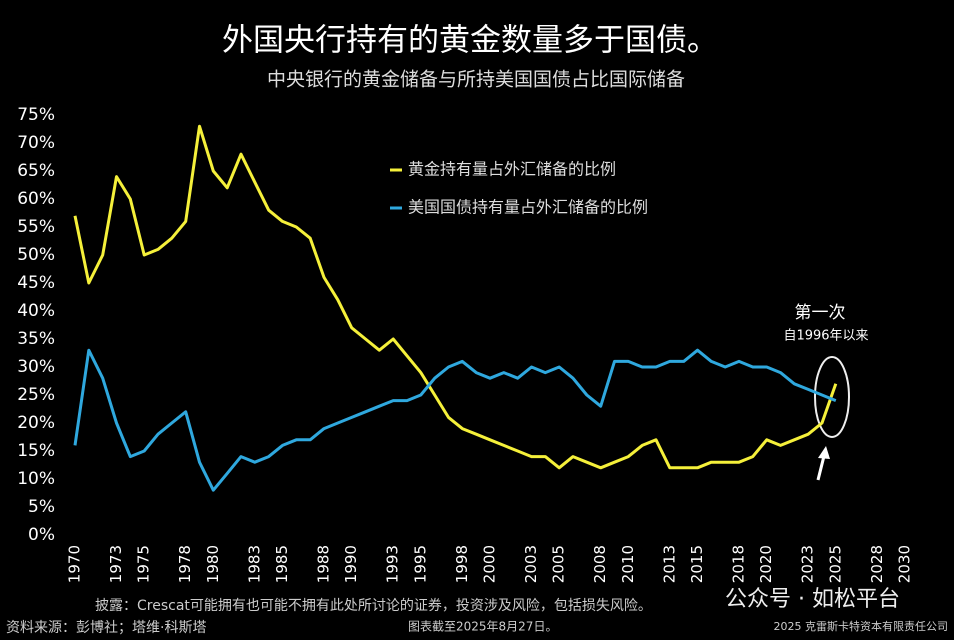 The height and width of the screenshot is (640, 954). Describe the element at coordinates (36, 311) in the screenshot. I see `y-tick-label: 40%` at that location.